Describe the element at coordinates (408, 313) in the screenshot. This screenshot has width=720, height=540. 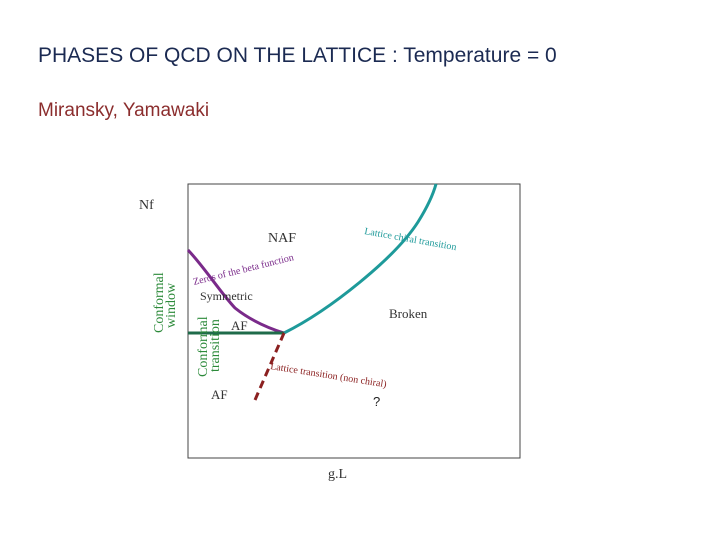
I see `region-broken: Broken` at that location.